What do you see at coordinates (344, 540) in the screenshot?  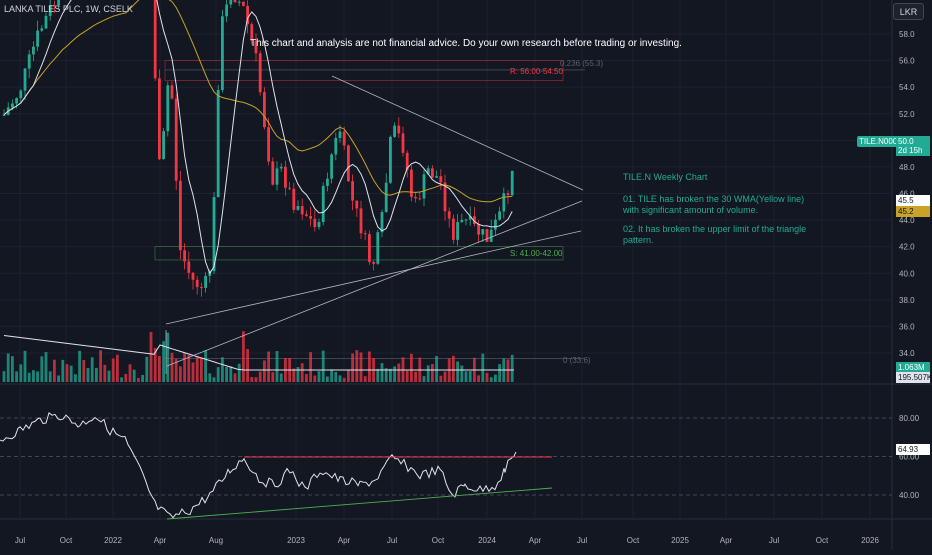 I see `x-tick-label: Apr` at bounding box center [344, 540].